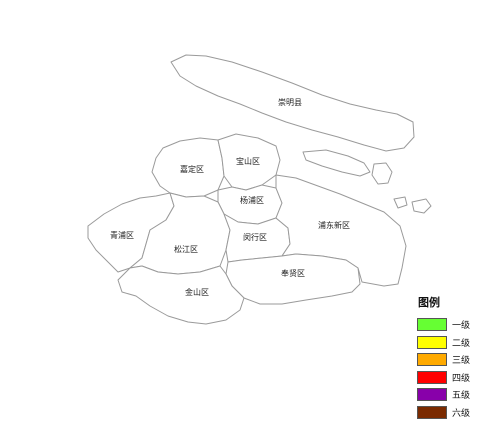  I want to click on legend-label: 四级, so click(461, 378).